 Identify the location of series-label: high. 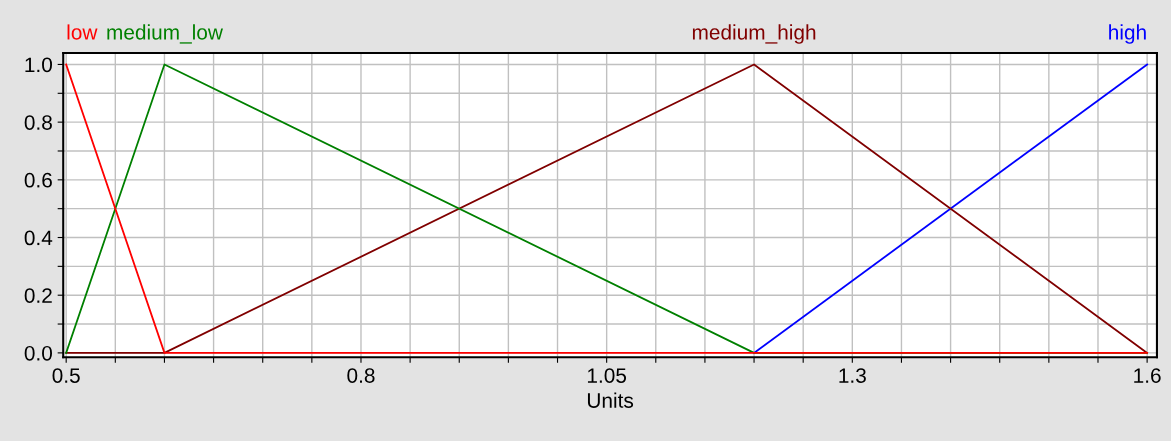
(1127, 34).